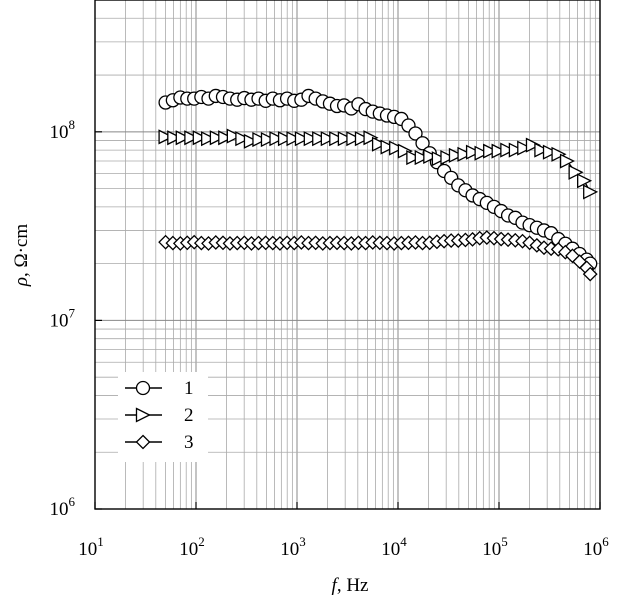 The width and height of the screenshot is (618, 598). I want to click on x-tick-label: 10⁶, so click(596, 547).